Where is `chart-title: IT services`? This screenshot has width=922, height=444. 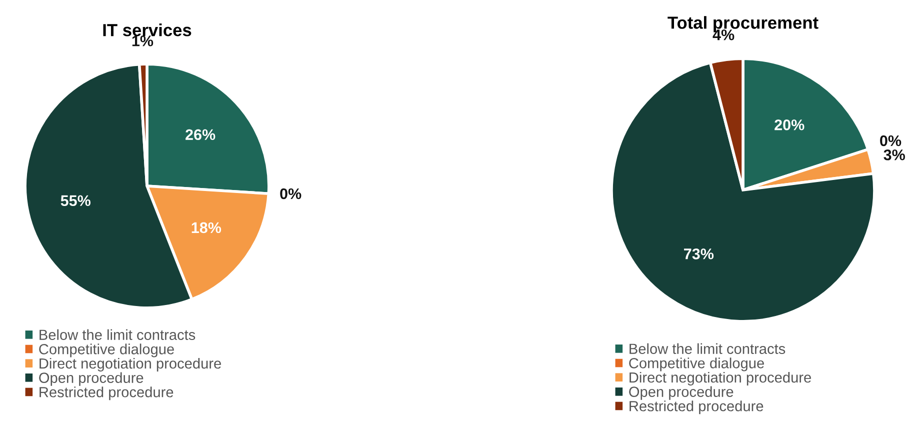
chart-title: IT services is located at coordinates (147, 30).